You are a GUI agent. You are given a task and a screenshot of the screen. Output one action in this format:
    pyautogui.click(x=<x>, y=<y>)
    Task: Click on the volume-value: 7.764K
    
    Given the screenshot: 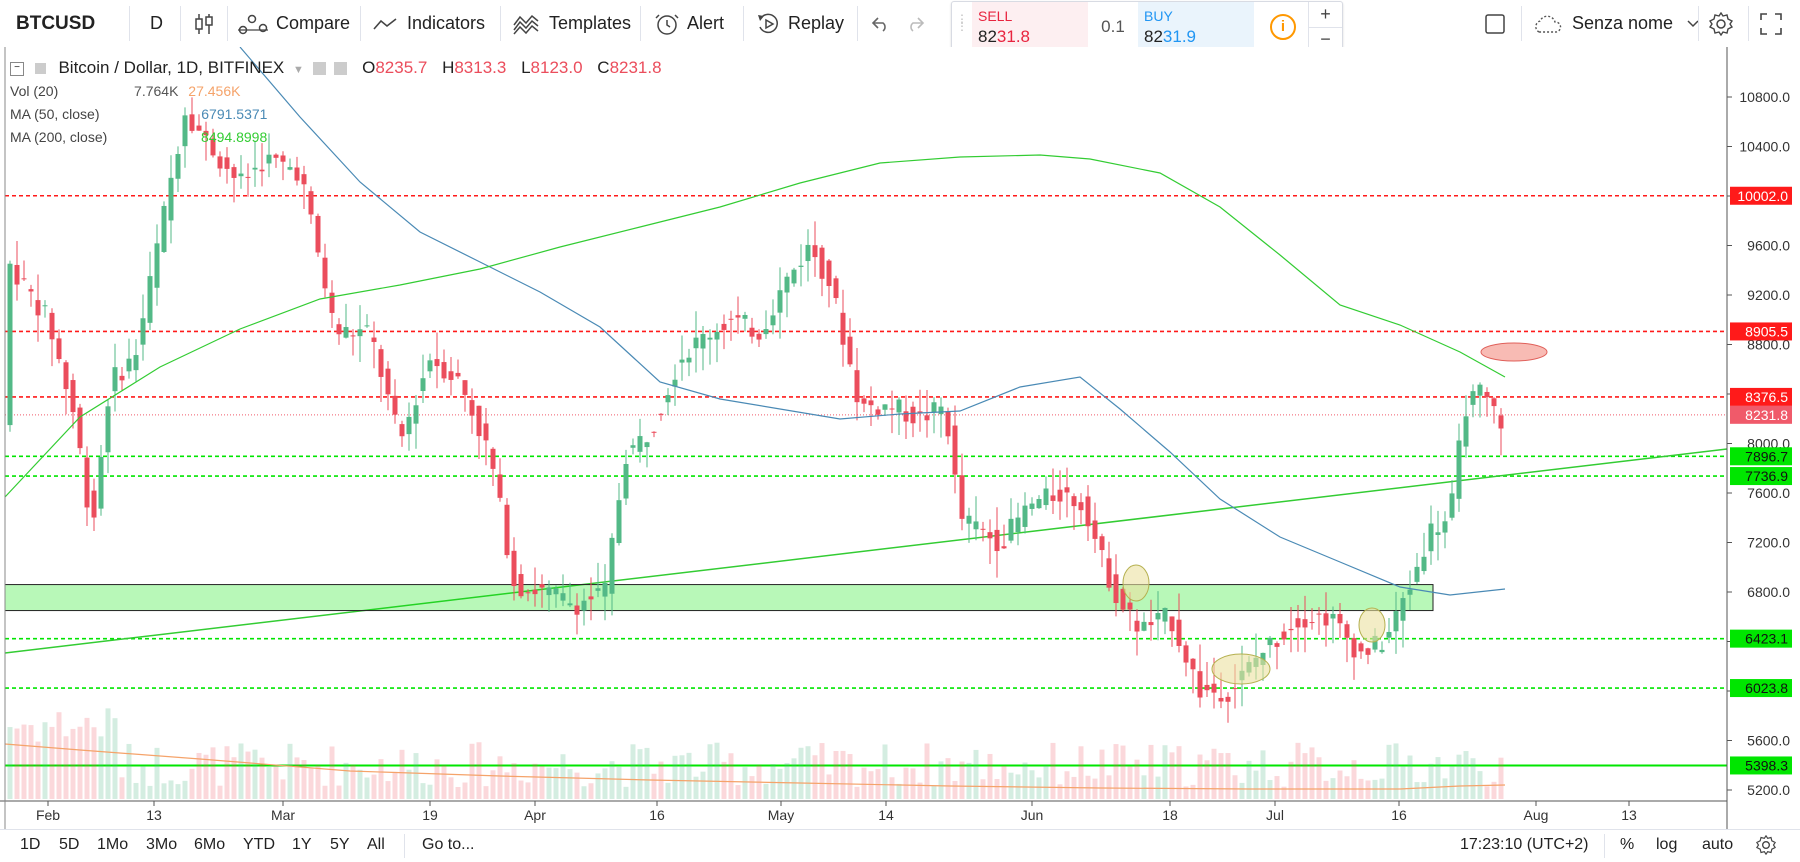 What is the action you would take?
    pyautogui.click(x=156, y=91)
    